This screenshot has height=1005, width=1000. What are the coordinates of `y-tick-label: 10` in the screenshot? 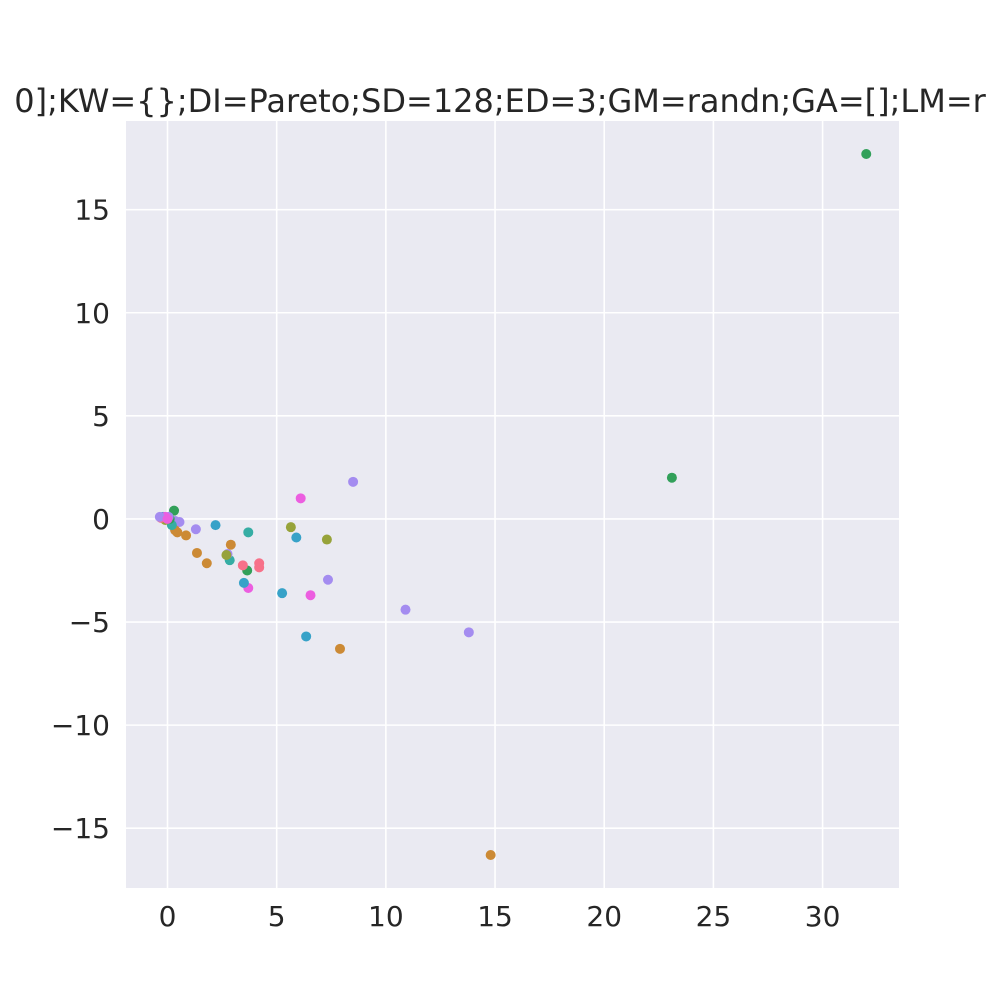 It's located at (92, 313).